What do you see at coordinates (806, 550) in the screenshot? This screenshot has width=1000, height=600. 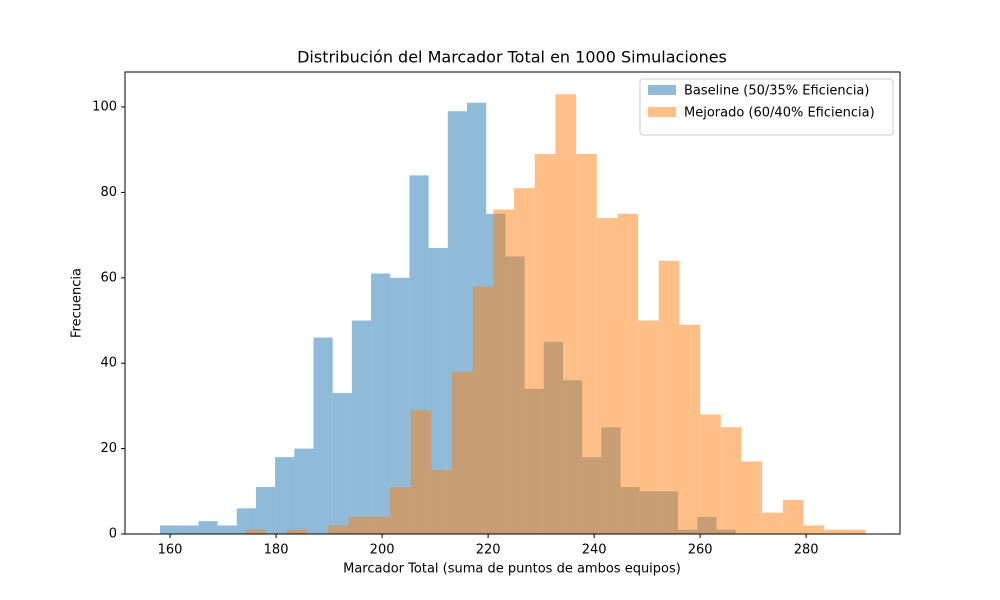 I see `x-tick-label: 280` at bounding box center [806, 550].